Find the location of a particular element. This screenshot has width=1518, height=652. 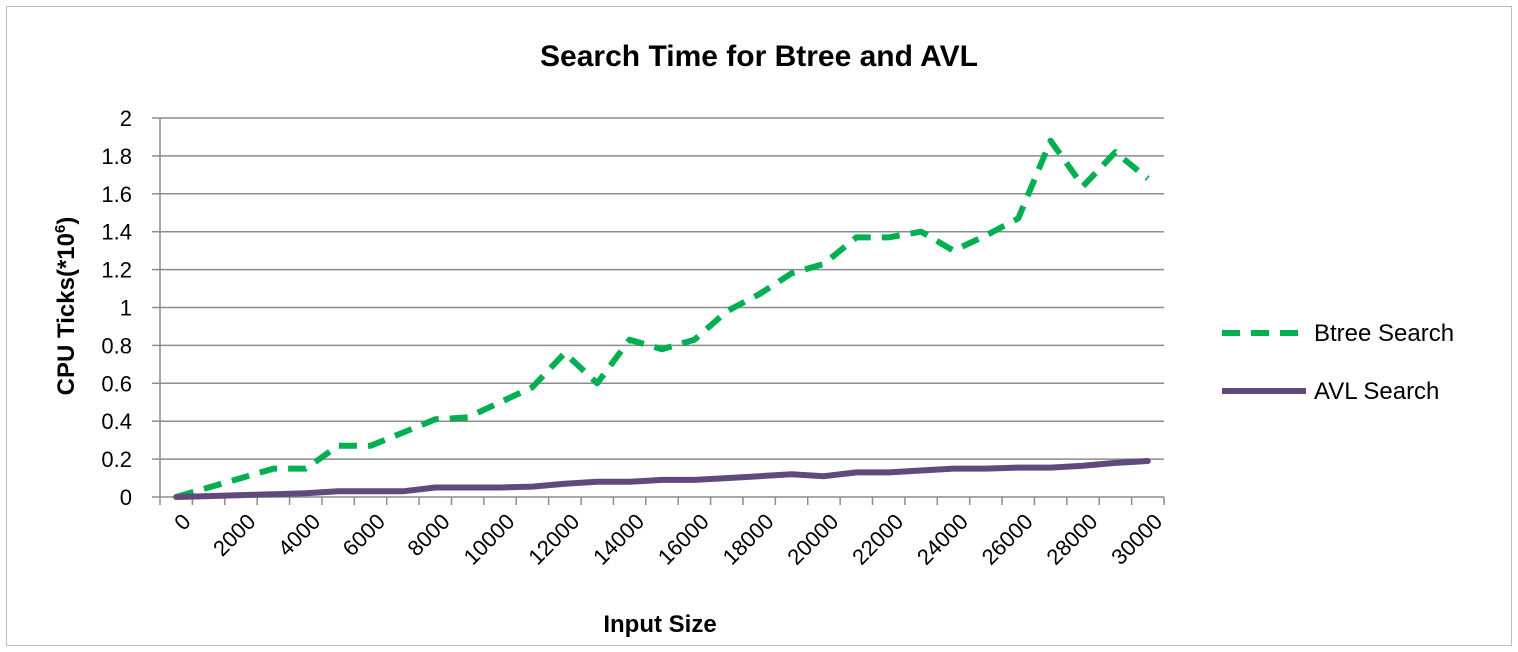

x-tick-label: 12000 is located at coordinates (553, 539).